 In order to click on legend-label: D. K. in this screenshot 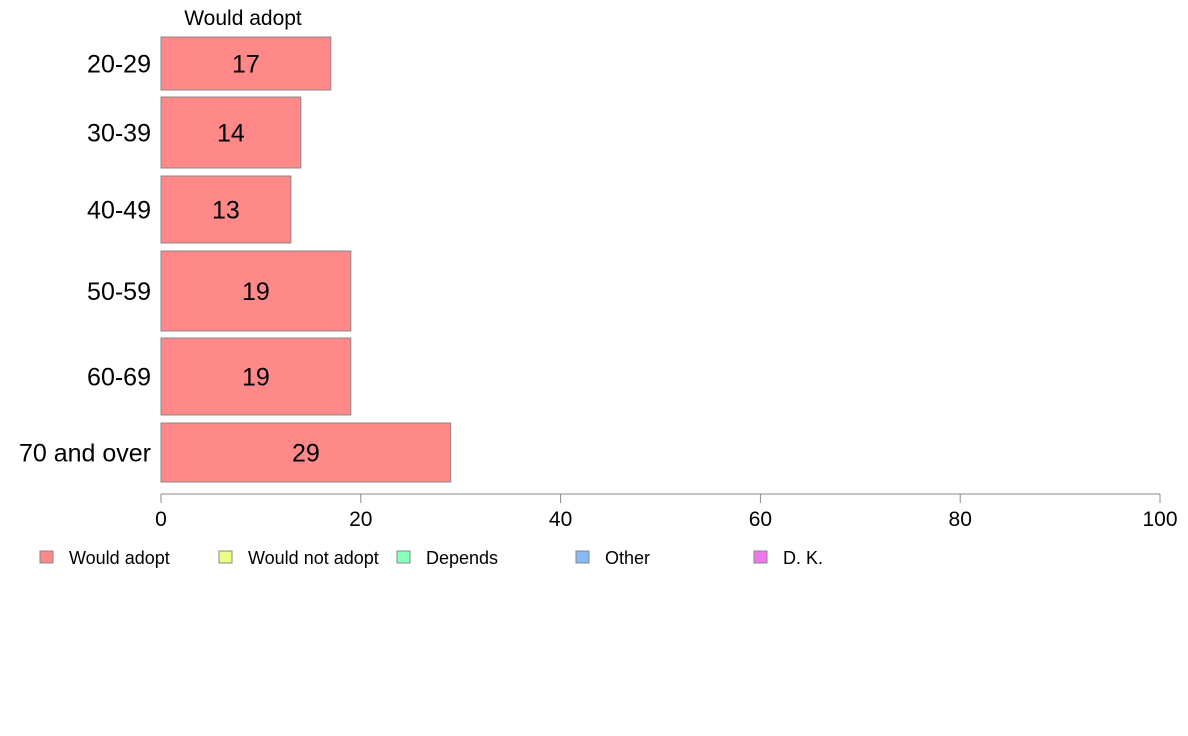, I will do `click(803, 558)`.